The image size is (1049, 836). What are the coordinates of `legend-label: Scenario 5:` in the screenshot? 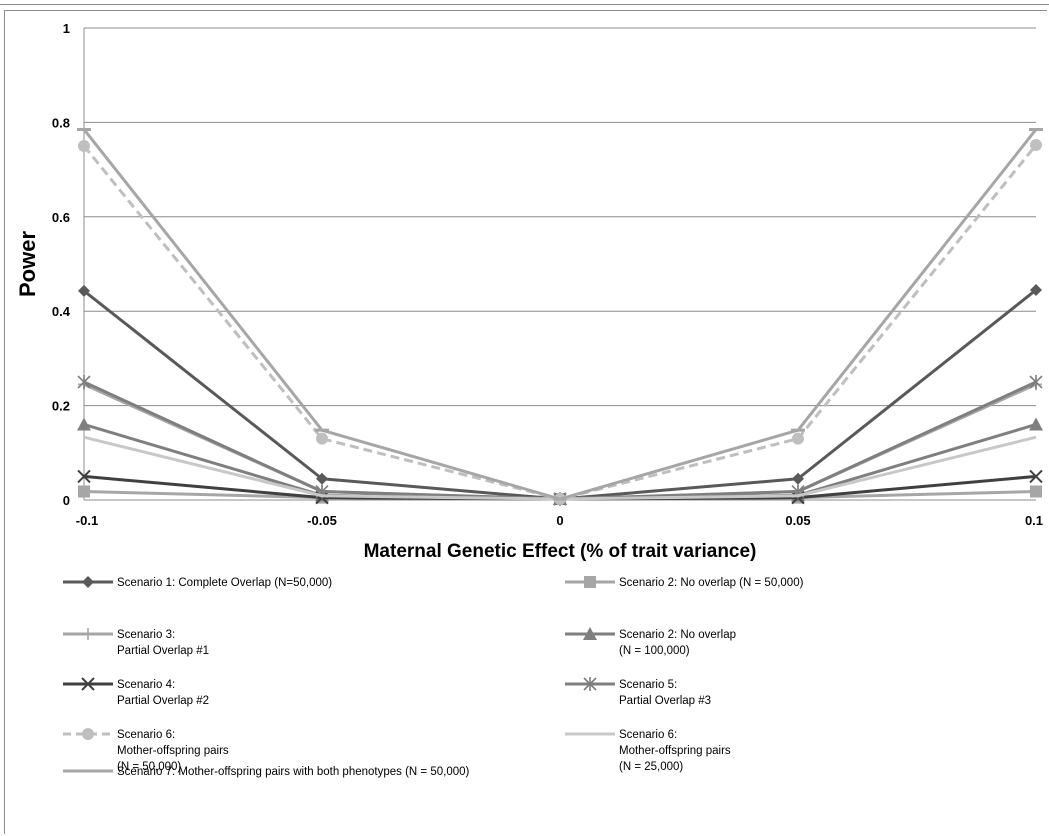 It's located at (648, 685).